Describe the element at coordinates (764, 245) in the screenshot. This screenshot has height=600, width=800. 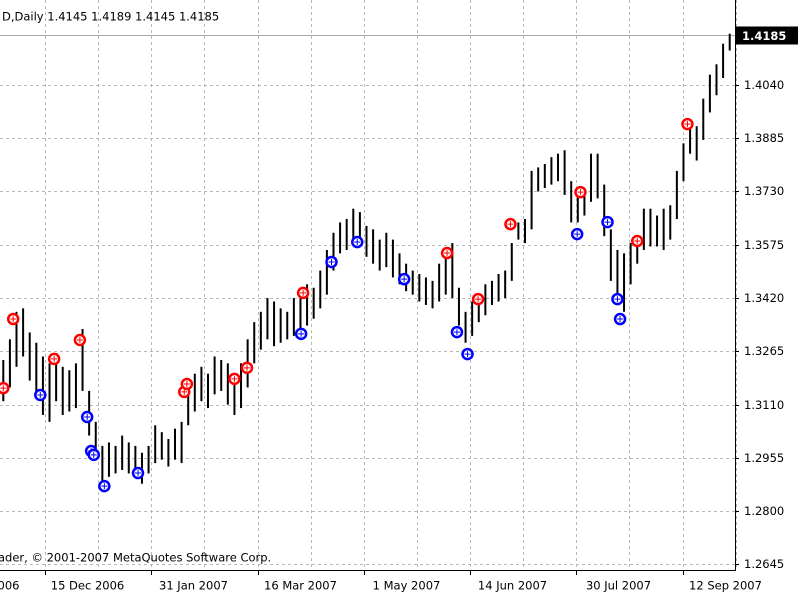
I see `y-tick-label: 1.3575` at that location.